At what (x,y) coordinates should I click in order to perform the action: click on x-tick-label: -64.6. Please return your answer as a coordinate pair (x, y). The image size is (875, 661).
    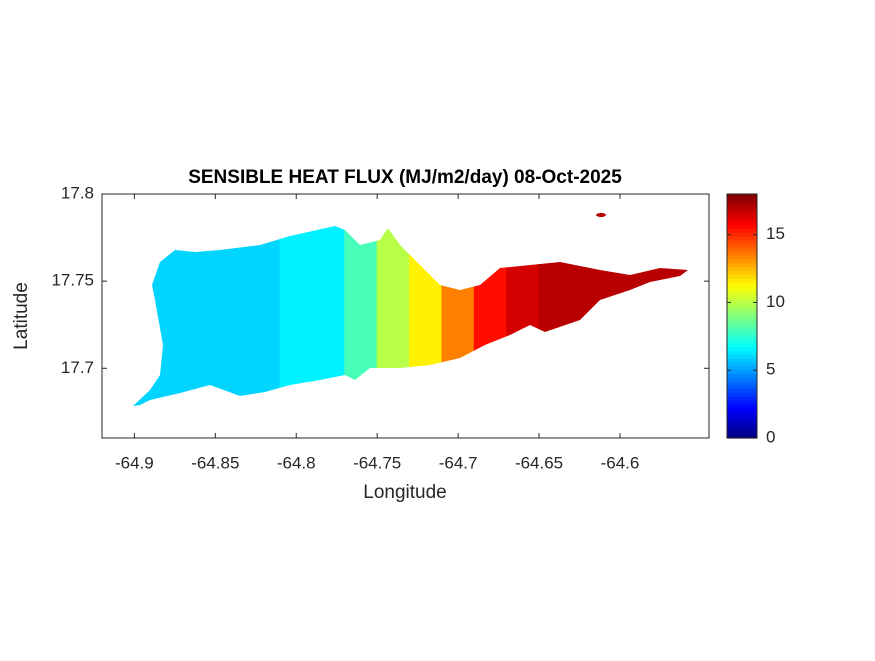
    Looking at the image, I should click on (620, 462).